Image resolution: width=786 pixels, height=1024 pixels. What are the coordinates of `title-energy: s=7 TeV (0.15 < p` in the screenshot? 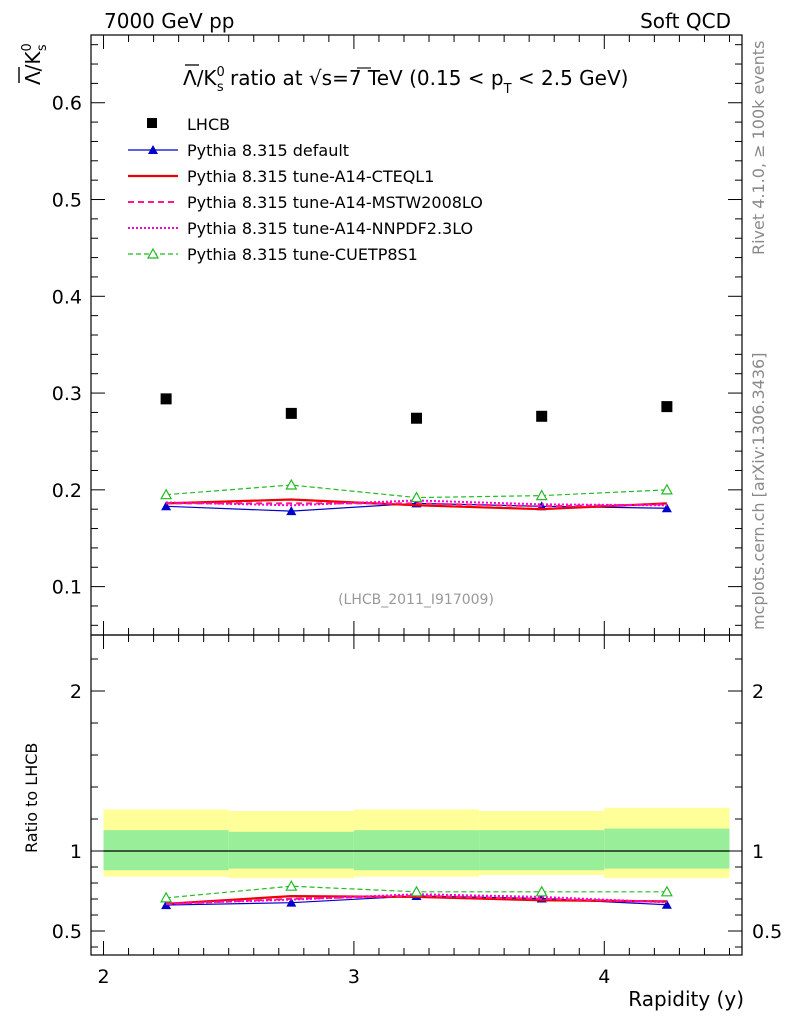 It's located at (413, 78).